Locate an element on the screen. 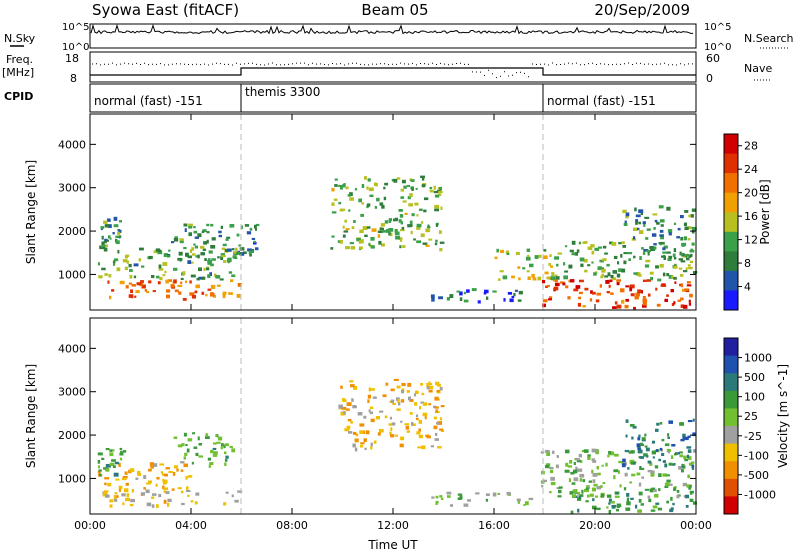 This screenshot has width=800, height=554. velocity-colorbar-swatch is located at coordinates (731, 399).